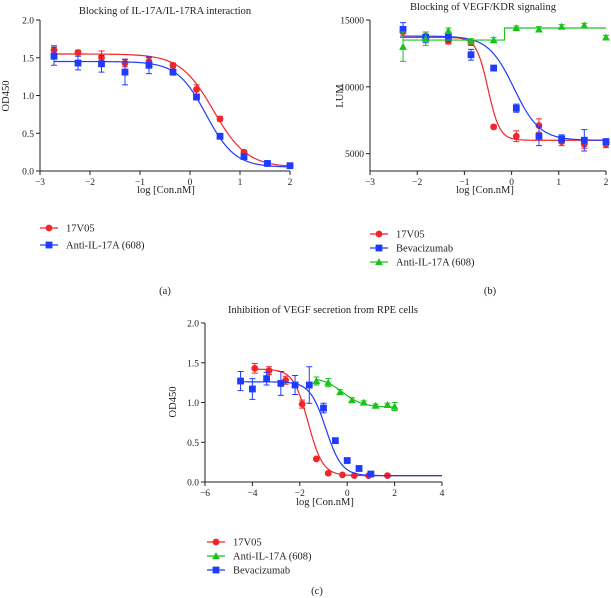 The width and height of the screenshot is (611, 598). Describe the element at coordinates (193, 325) in the screenshot. I see `y-tick-label: 2.0` at that location.